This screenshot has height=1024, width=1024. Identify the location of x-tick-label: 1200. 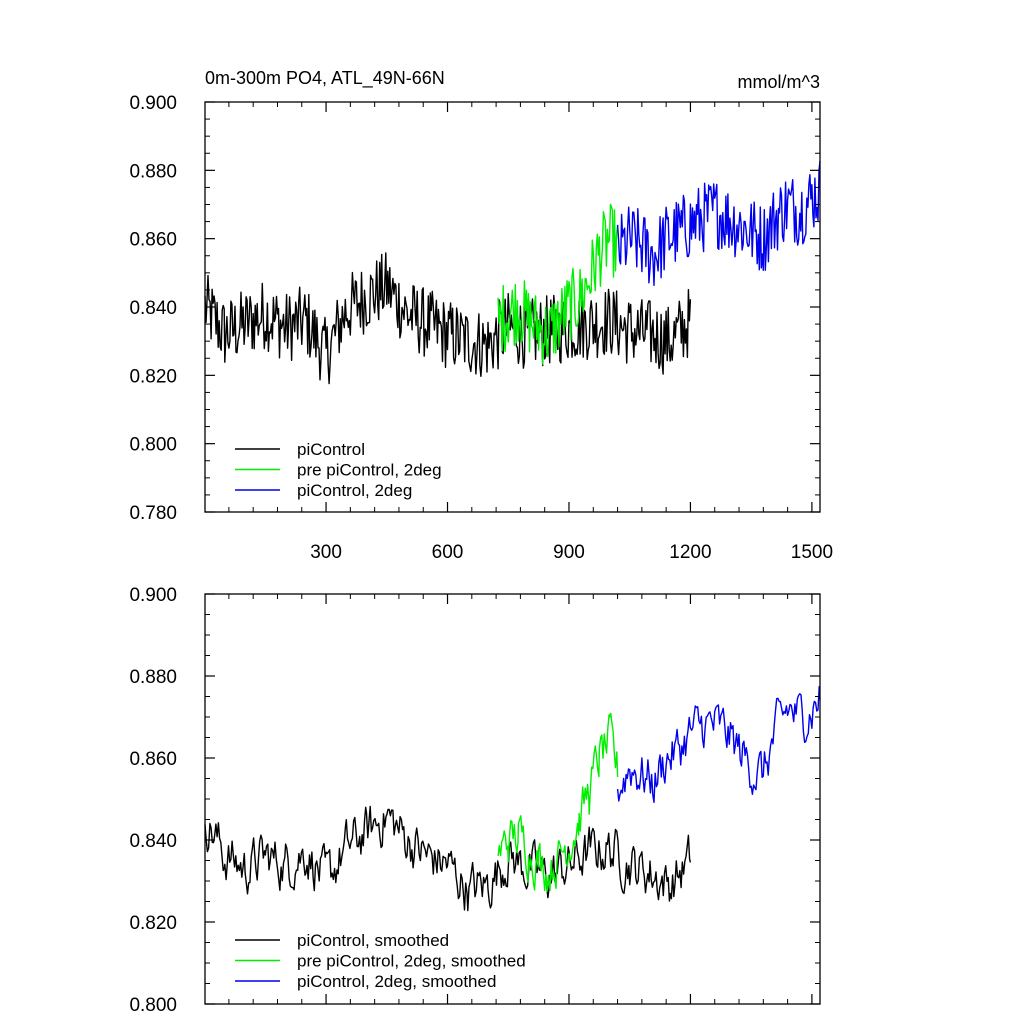
(690, 552).